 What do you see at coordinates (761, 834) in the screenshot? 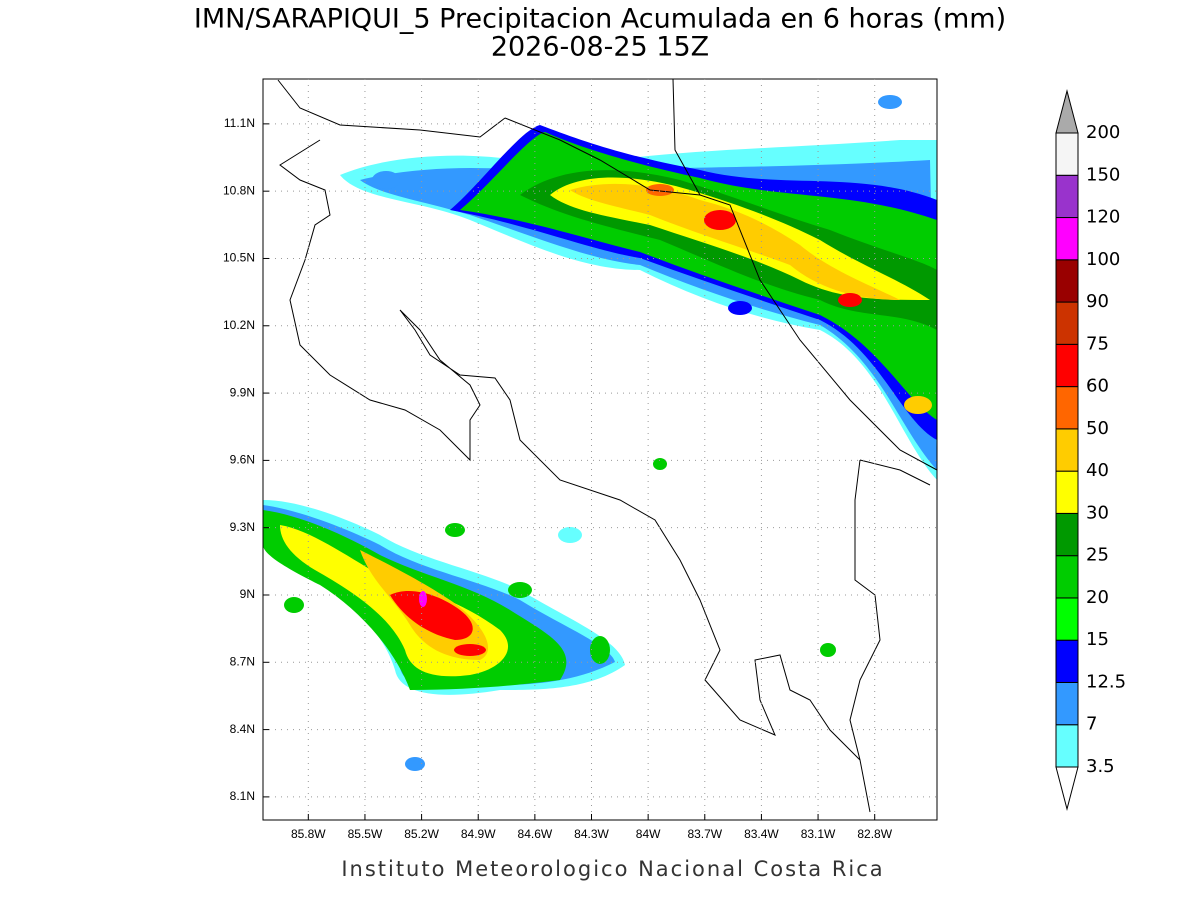
I see `x-tick-label: 83.4W` at bounding box center [761, 834].